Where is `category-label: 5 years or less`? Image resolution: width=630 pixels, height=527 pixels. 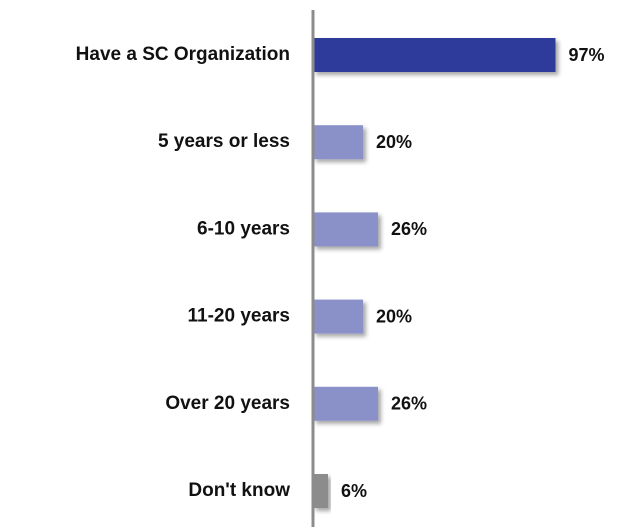 category-label: 5 years or less is located at coordinates (224, 141).